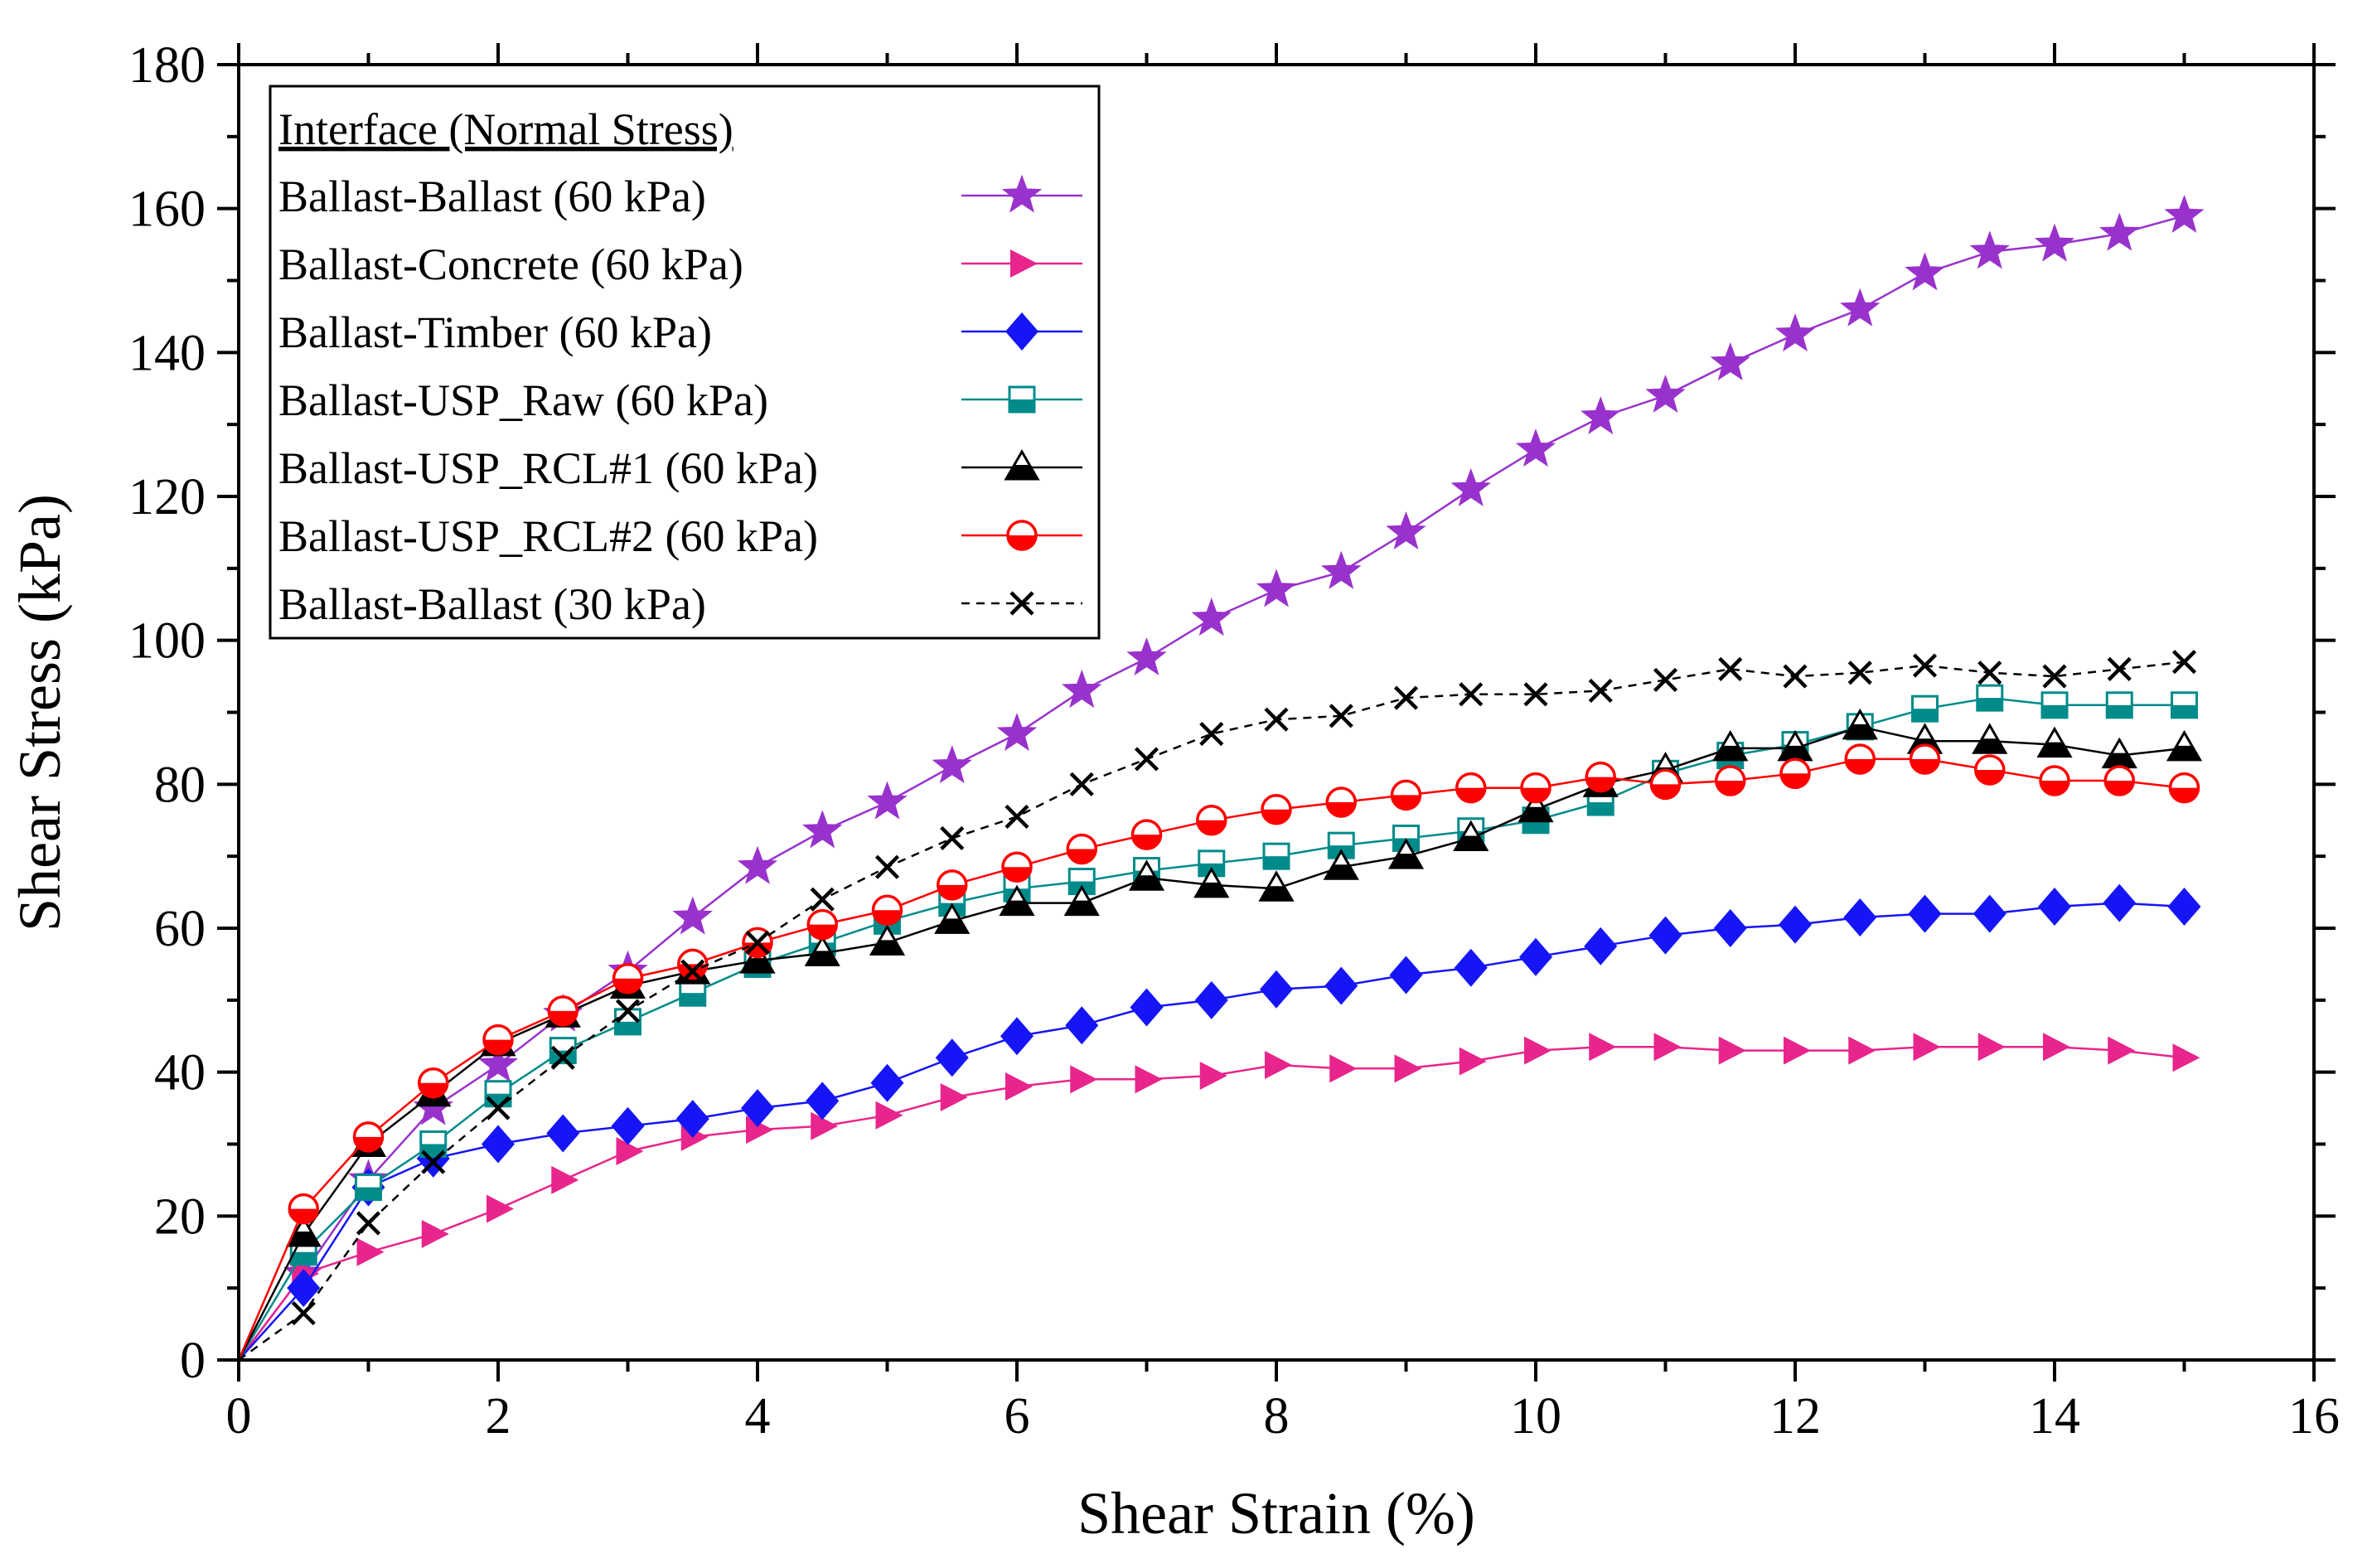  Describe the element at coordinates (167, 353) in the screenshot. I see `y-tick-label: 140` at that location.